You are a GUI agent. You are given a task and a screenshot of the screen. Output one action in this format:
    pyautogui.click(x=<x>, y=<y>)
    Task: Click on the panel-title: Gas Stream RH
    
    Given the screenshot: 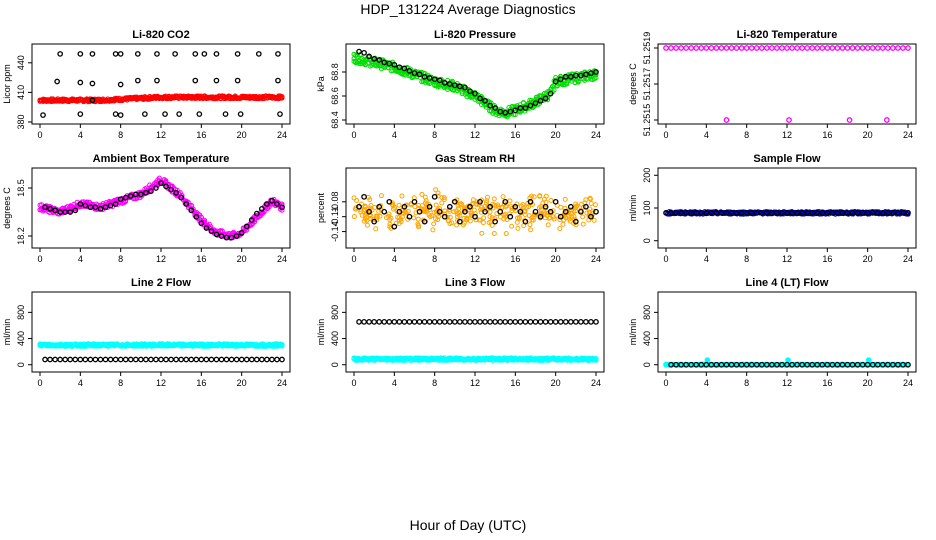 What is the action you would take?
    pyautogui.click(x=475, y=159)
    